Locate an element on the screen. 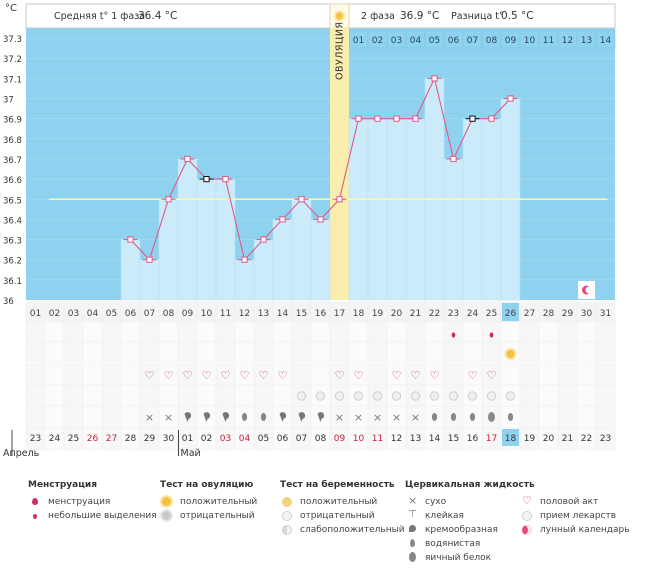 The width and height of the screenshot is (655, 587). day-label: 01 is located at coordinates (35, 314).